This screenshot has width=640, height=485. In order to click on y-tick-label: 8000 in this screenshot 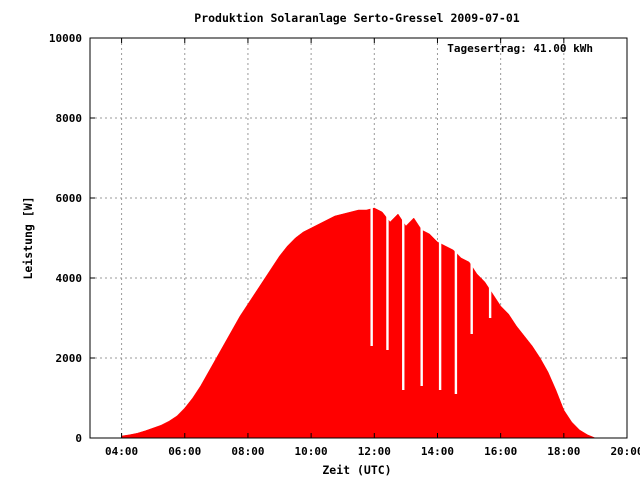, I will do `click(69, 118)`.